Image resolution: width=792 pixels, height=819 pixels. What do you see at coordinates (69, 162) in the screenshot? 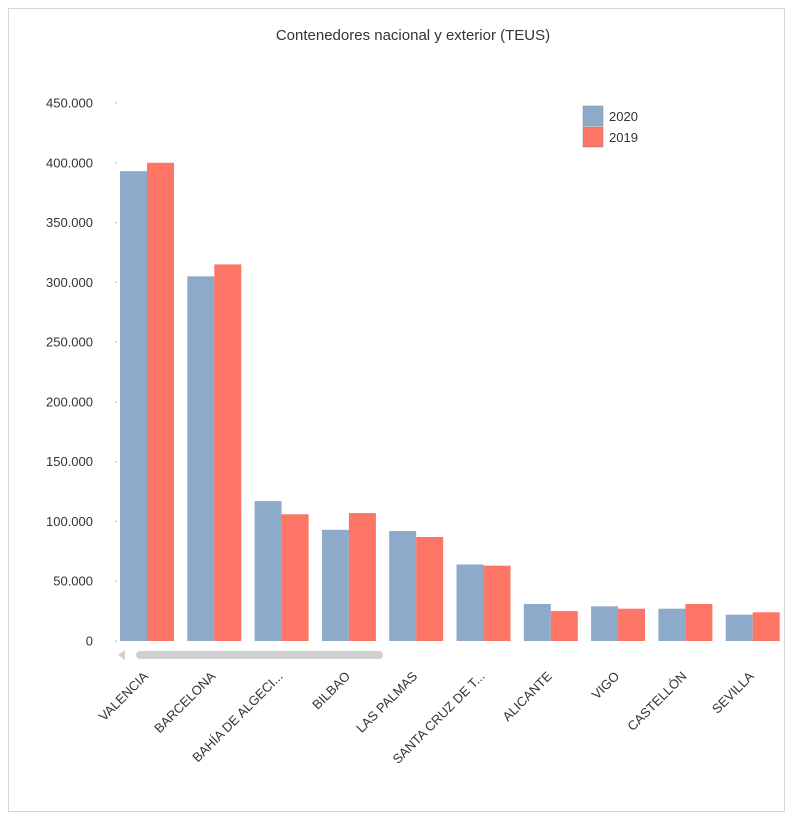
I see `y-tick-label: 400.000` at bounding box center [69, 162].